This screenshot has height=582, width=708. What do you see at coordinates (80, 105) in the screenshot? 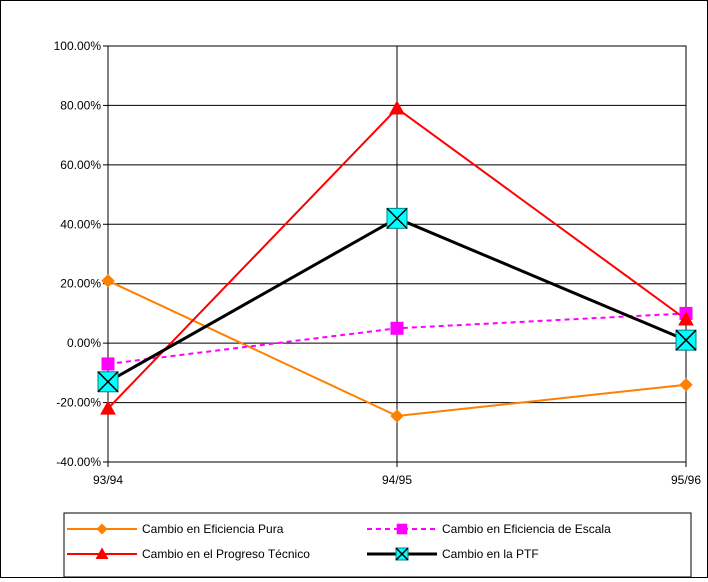
I see `y-tick-label: 80.00%` at bounding box center [80, 105].